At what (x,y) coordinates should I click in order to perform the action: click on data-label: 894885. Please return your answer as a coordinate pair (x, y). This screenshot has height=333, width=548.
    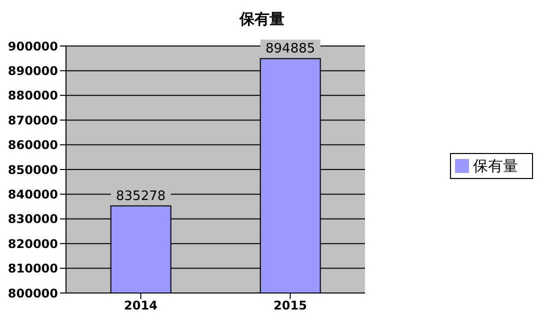
    Looking at the image, I should click on (291, 49).